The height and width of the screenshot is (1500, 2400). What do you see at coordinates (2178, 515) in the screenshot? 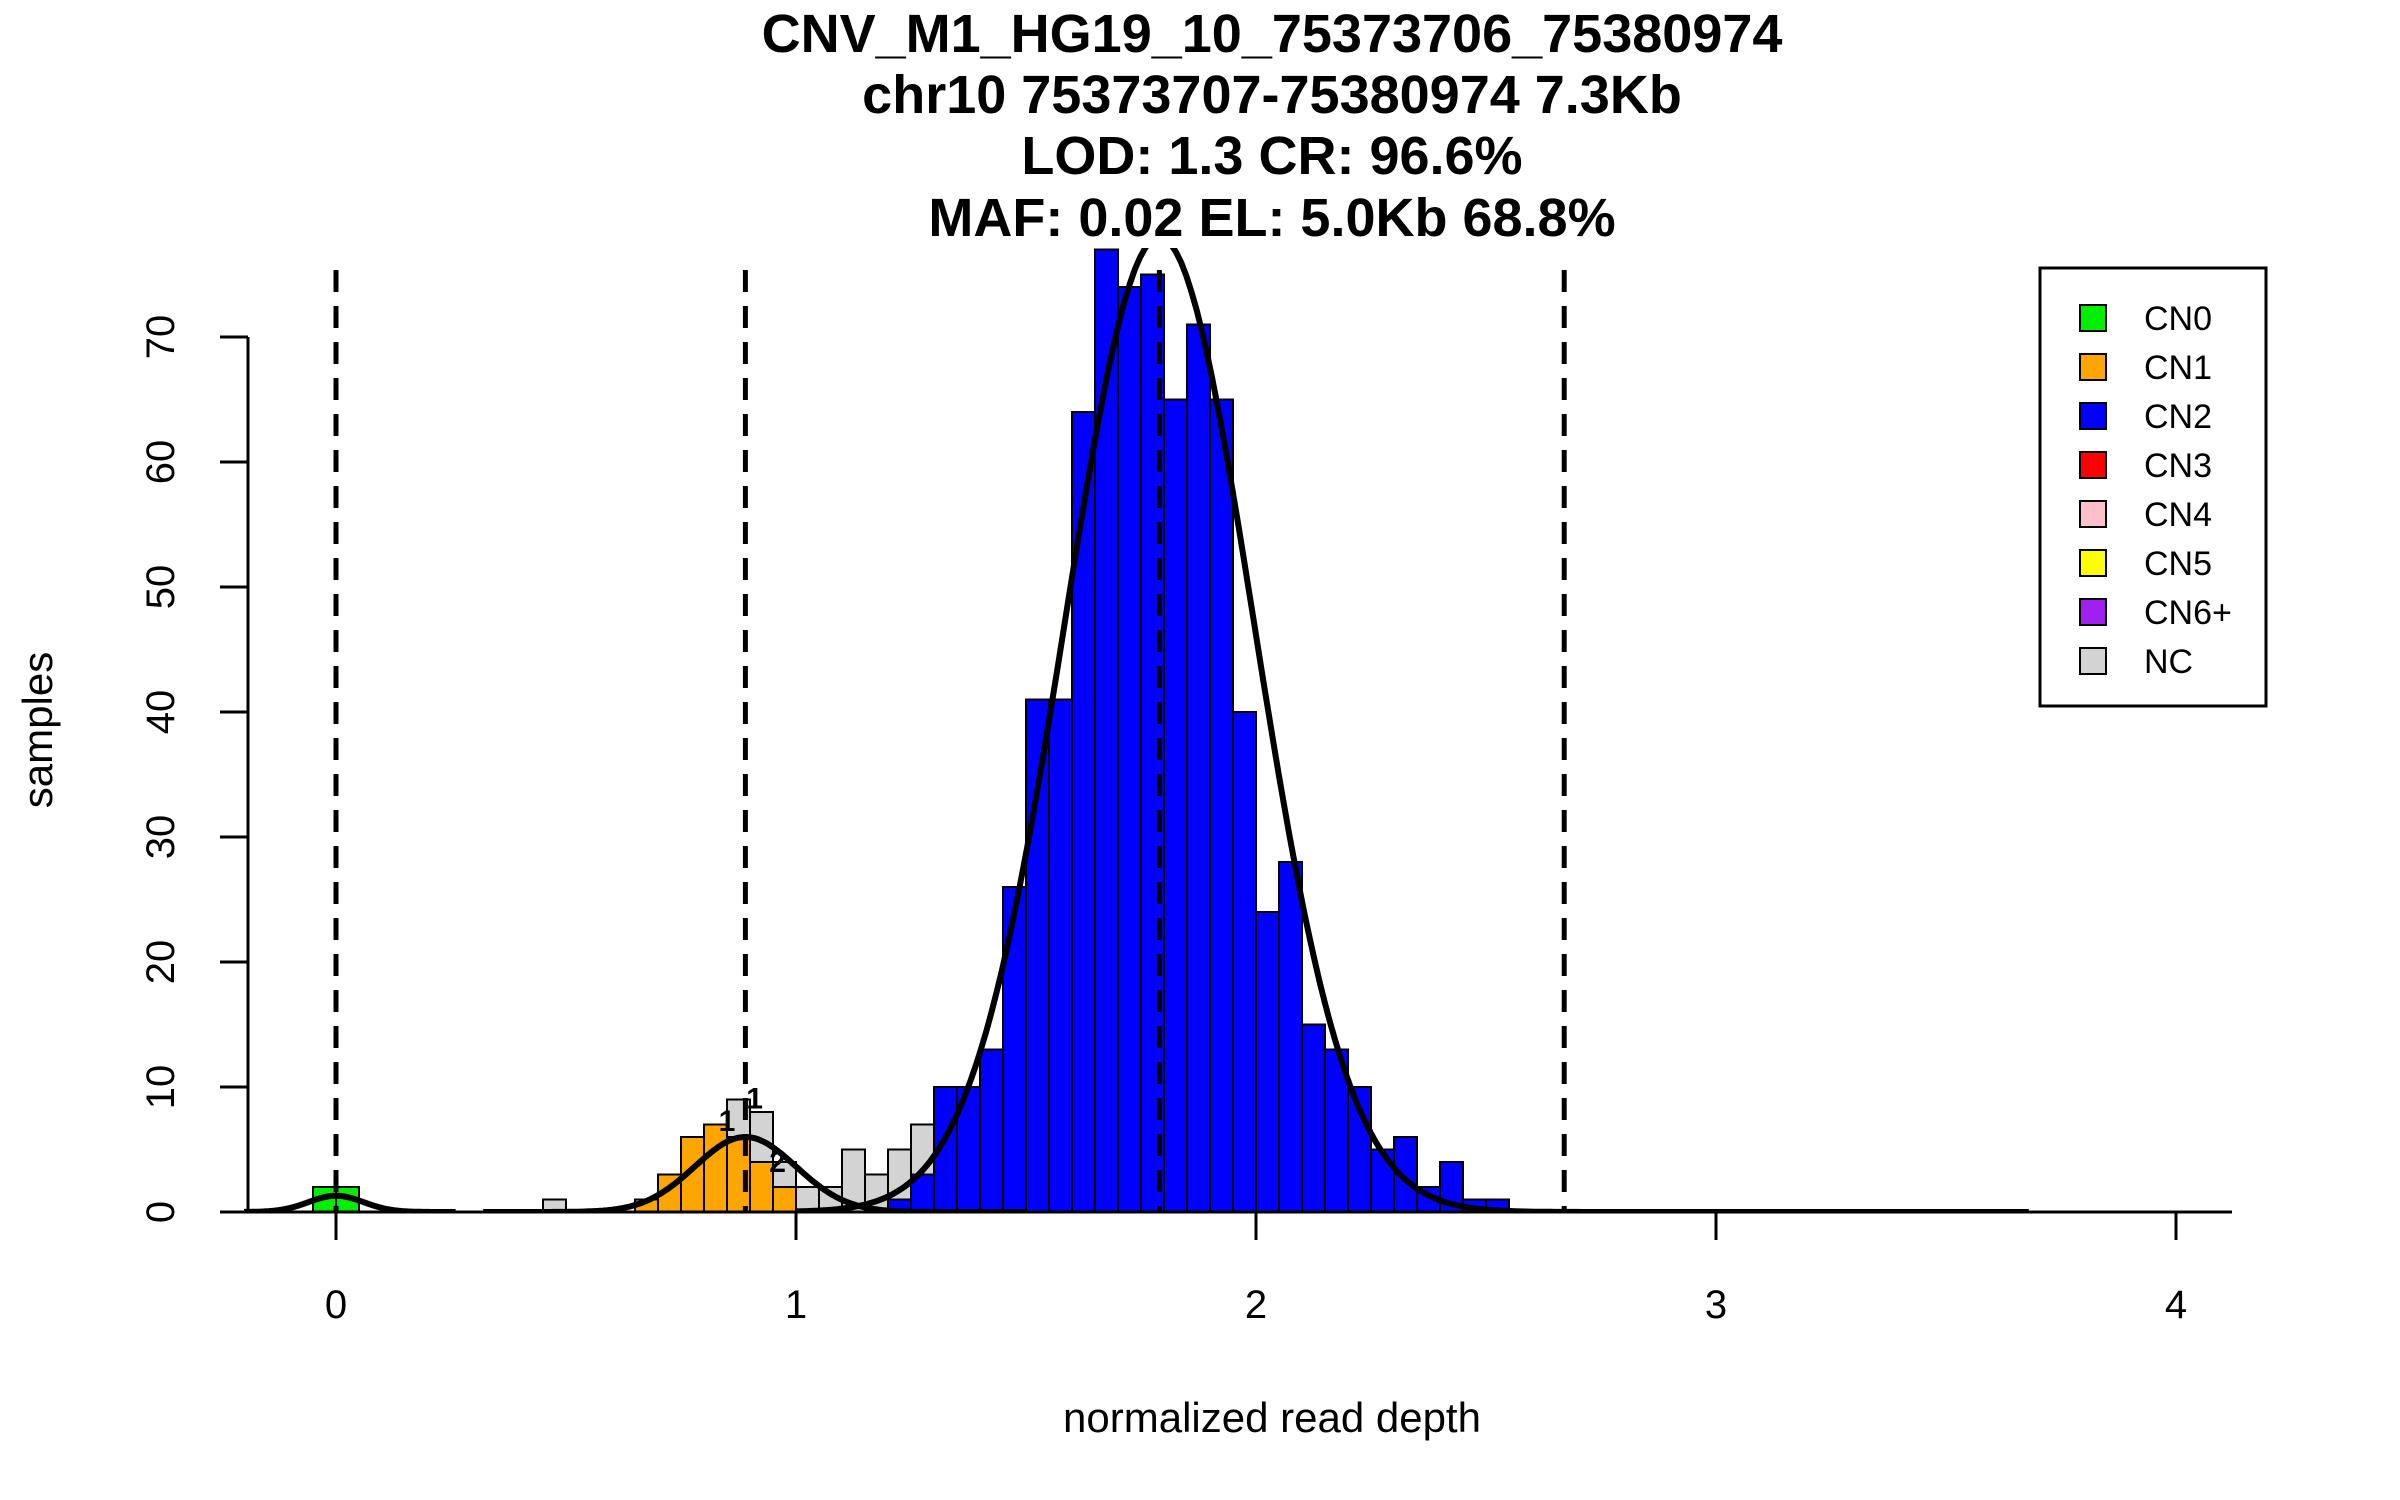
I see `legend-label-cn4: CN4` at bounding box center [2178, 515].